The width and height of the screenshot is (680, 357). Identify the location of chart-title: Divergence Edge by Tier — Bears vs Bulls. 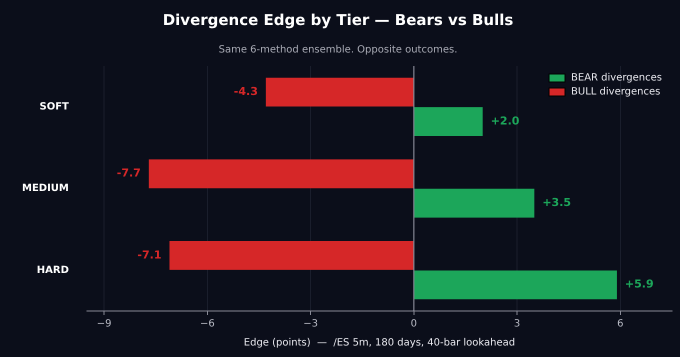
(338, 19).